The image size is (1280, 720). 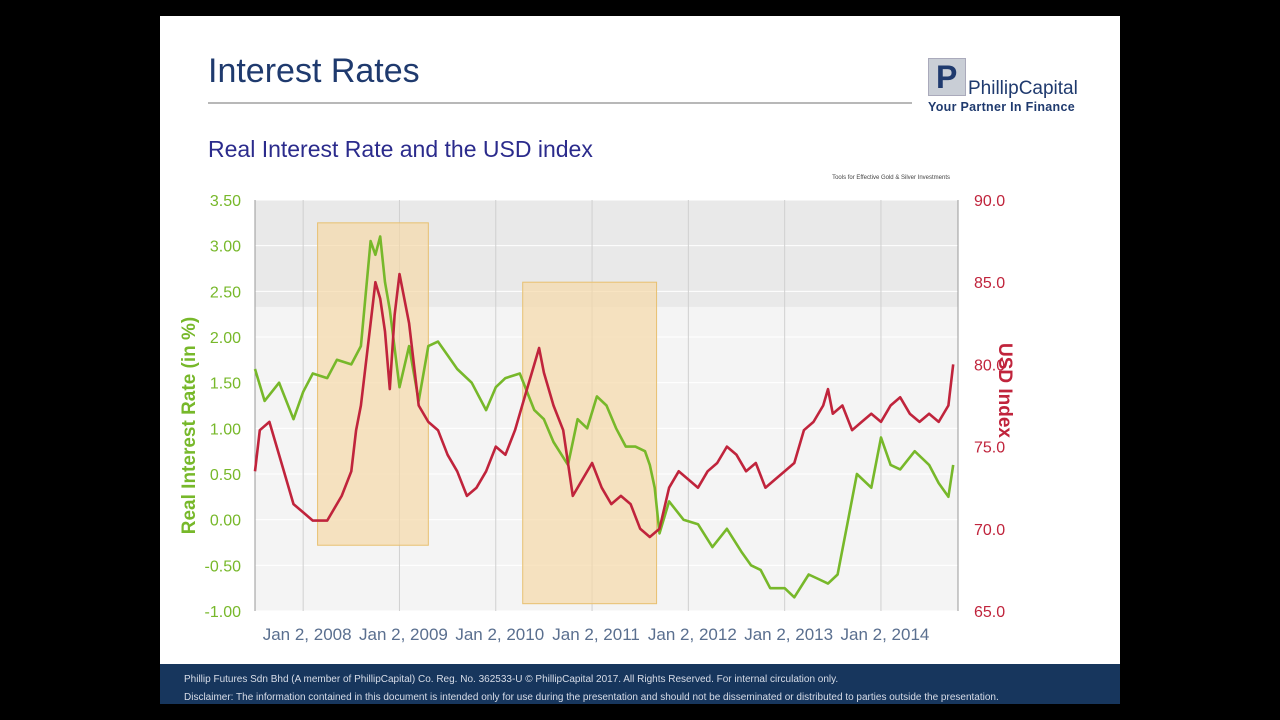 What do you see at coordinates (403, 634) in the screenshot?
I see `x-tick-label: Jan 2, 2009` at bounding box center [403, 634].